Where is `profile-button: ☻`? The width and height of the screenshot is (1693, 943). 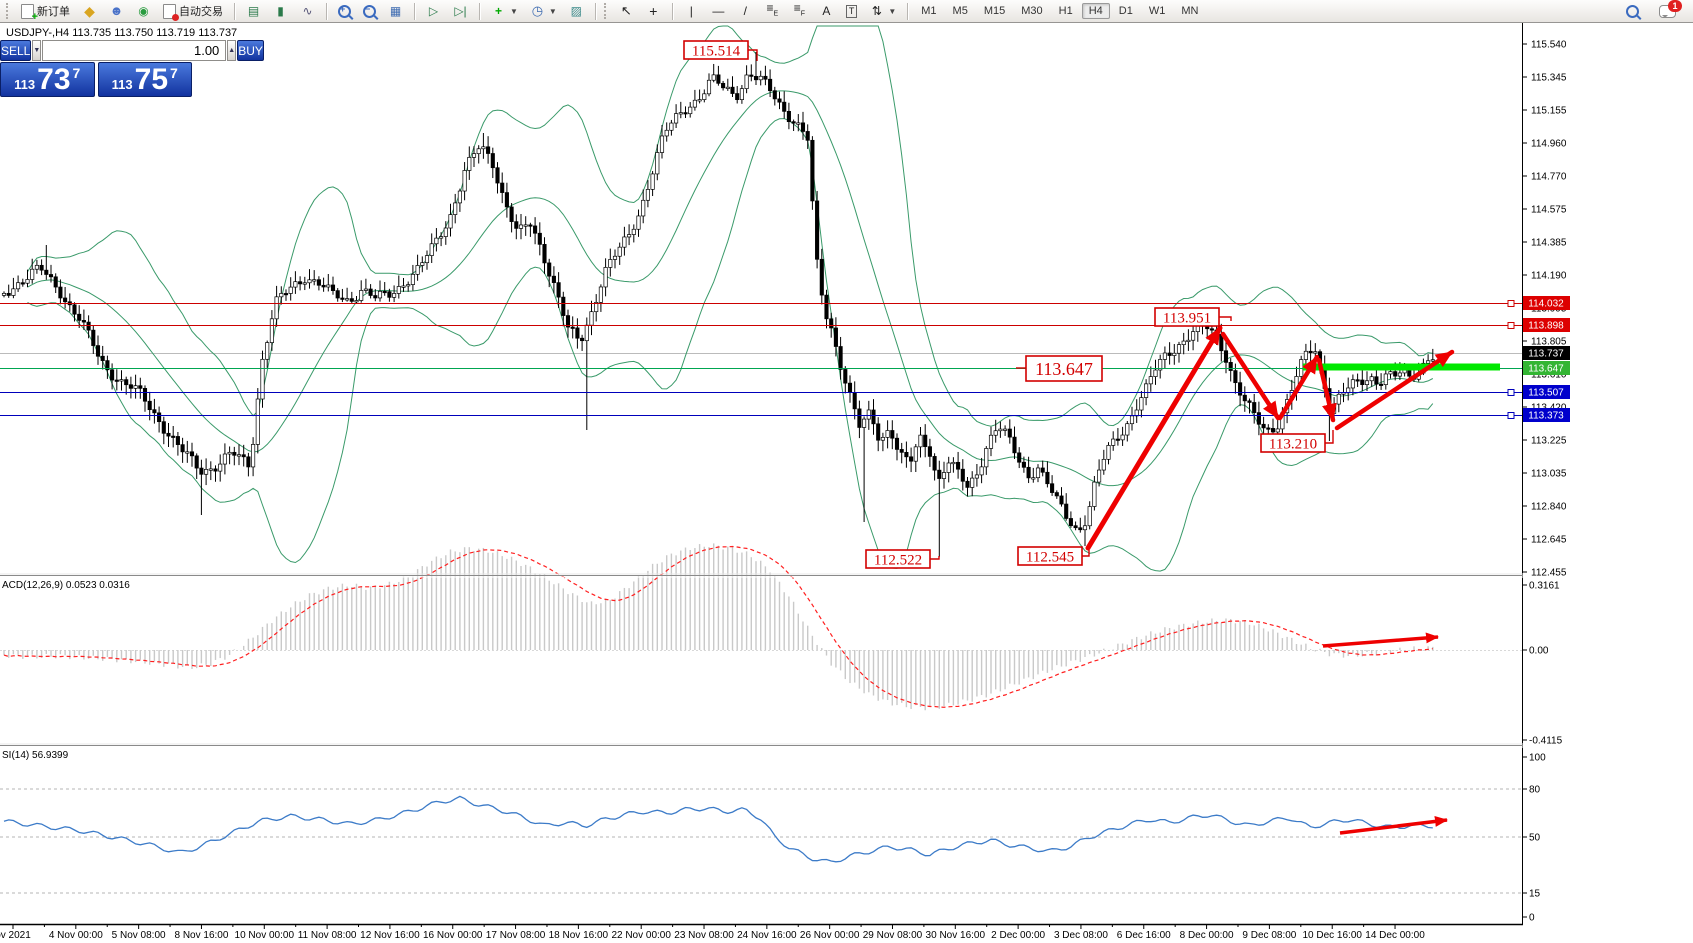
profile-button: ☻ is located at coordinates (116, 11).